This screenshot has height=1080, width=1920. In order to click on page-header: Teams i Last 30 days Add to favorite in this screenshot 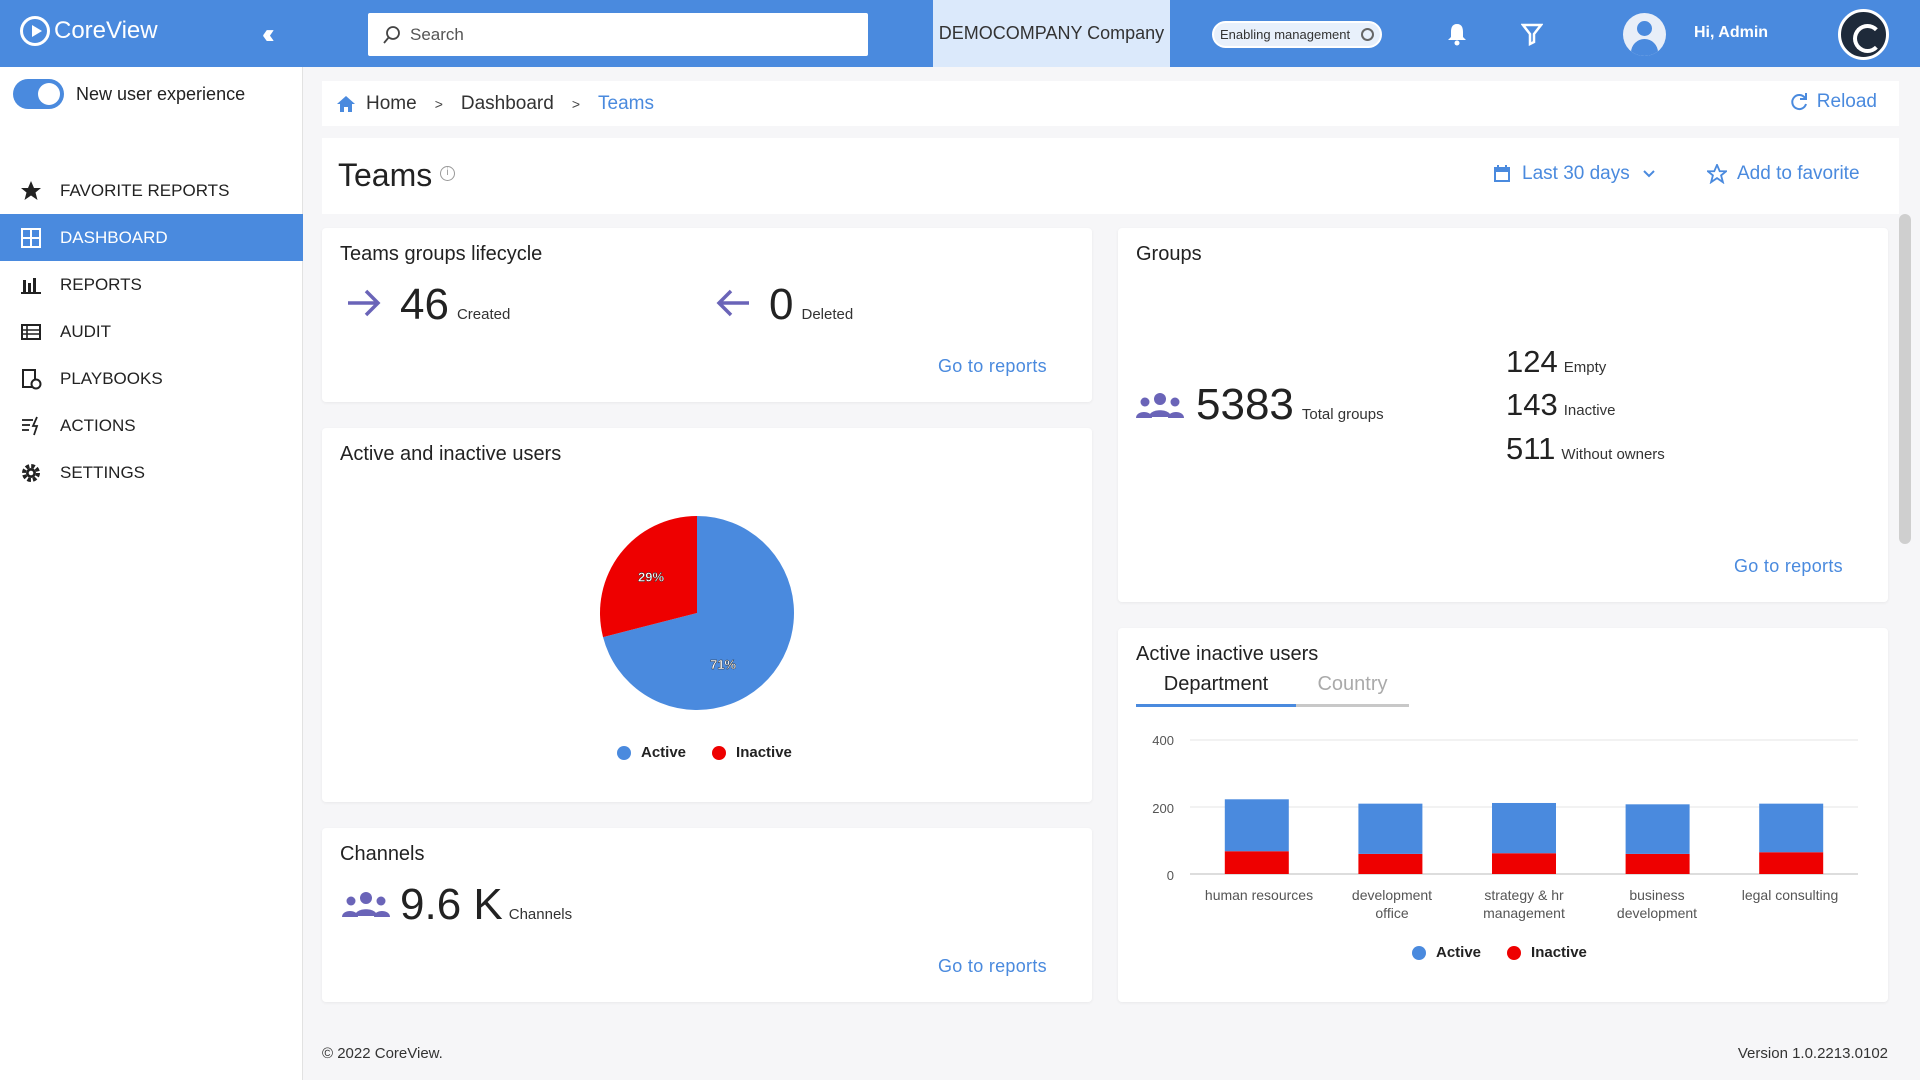, I will do `click(1110, 176)`.